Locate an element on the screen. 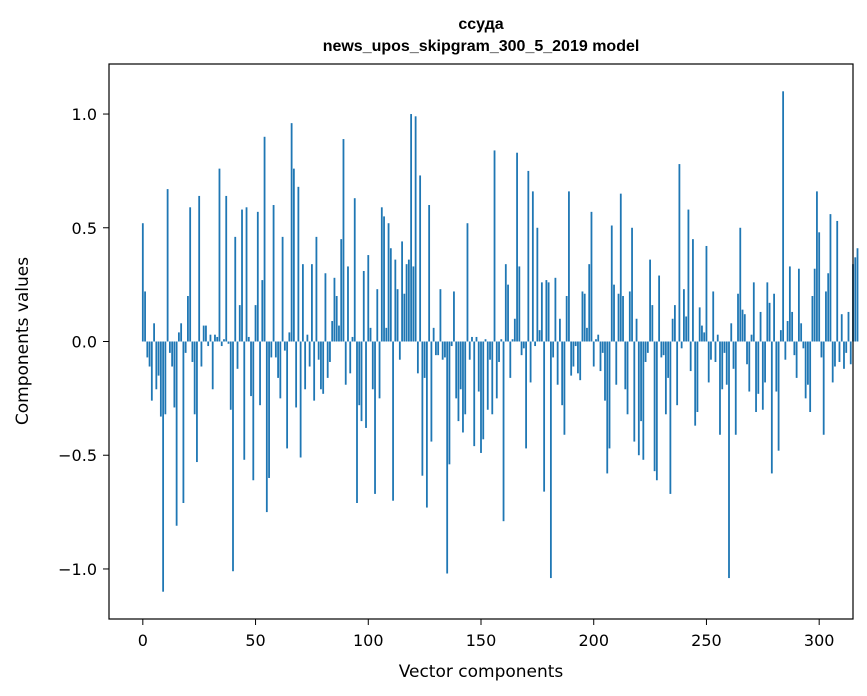 The width and height of the screenshot is (867, 696). x-axis-label: Vector components is located at coordinates (481, 672).